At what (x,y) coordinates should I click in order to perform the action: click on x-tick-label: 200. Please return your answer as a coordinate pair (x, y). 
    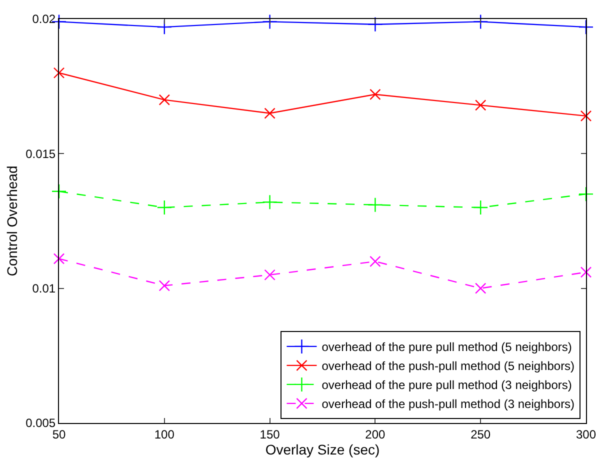
    Looking at the image, I should click on (375, 434).